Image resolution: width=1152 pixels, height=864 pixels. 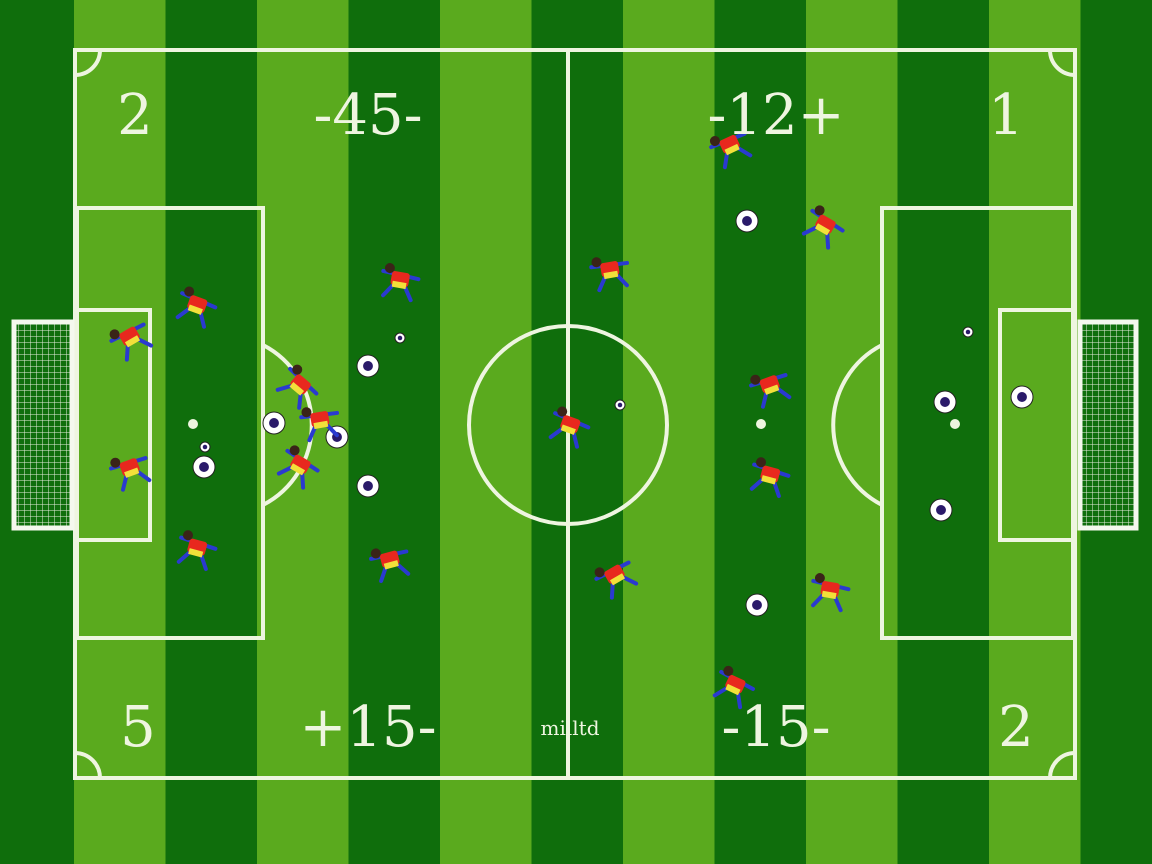 I want to click on spot, so click(x=761, y=424).